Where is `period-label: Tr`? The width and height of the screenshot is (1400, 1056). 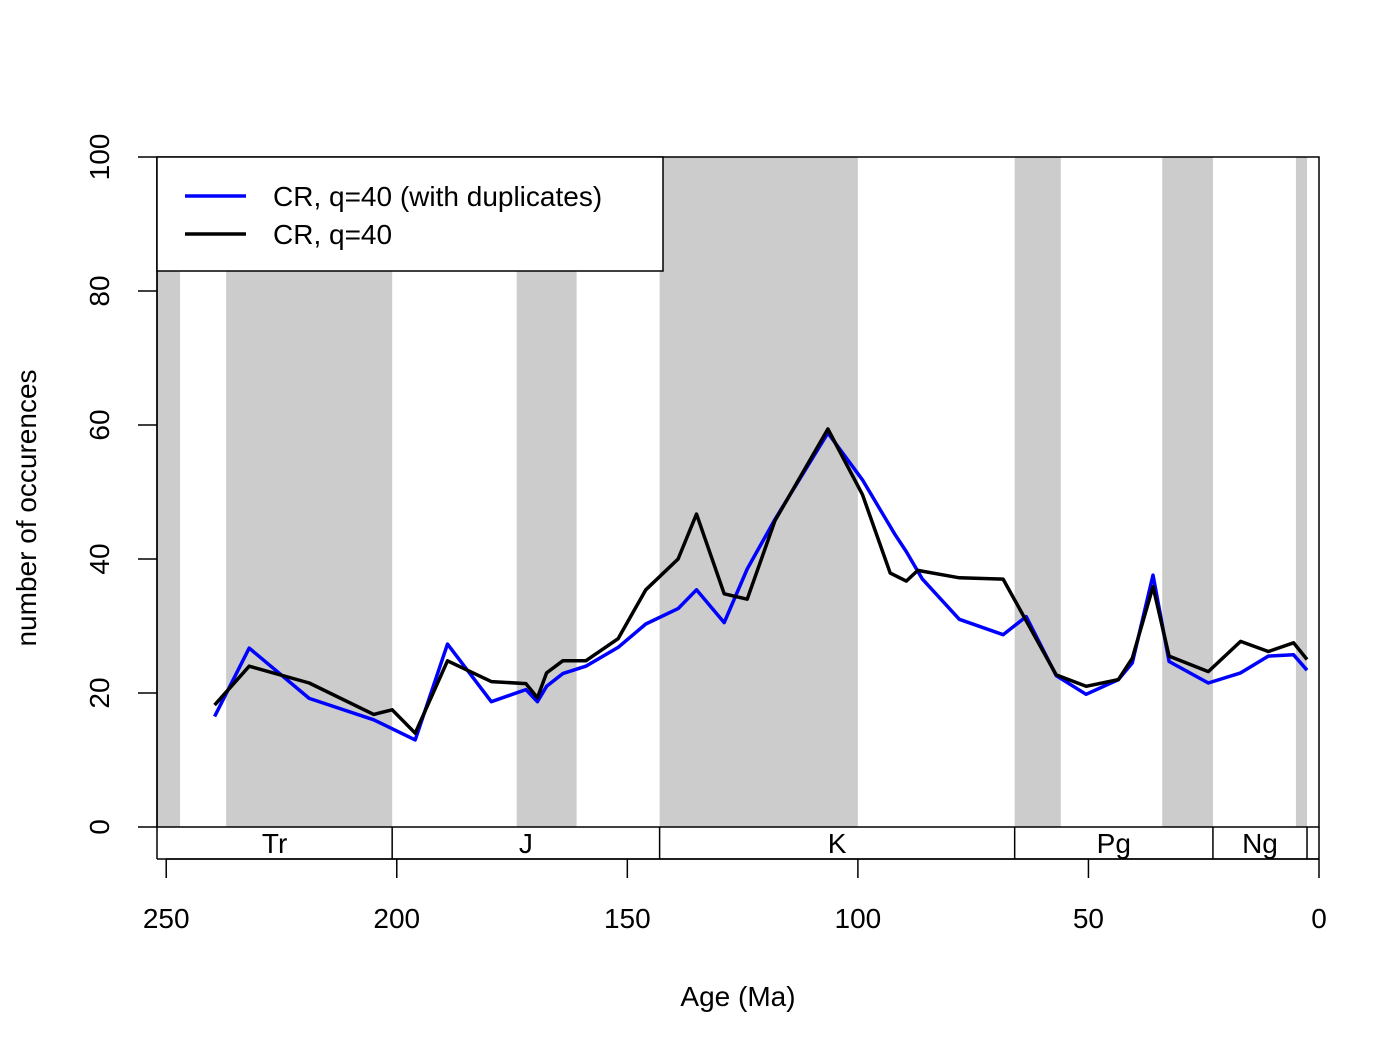 period-label: Tr is located at coordinates (274, 843).